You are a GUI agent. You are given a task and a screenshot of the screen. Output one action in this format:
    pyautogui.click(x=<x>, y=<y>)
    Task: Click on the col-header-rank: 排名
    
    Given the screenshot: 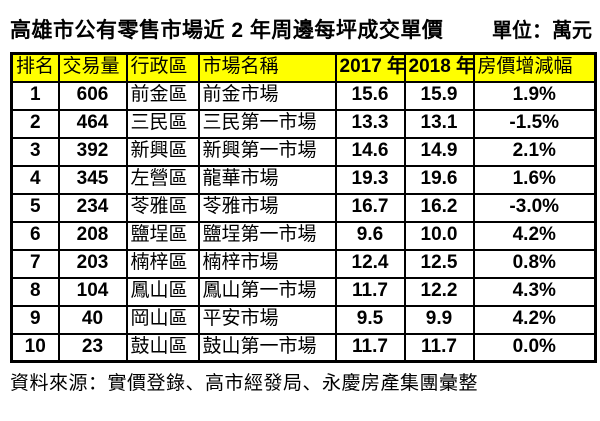 What is the action you would take?
    pyautogui.click(x=35, y=67)
    